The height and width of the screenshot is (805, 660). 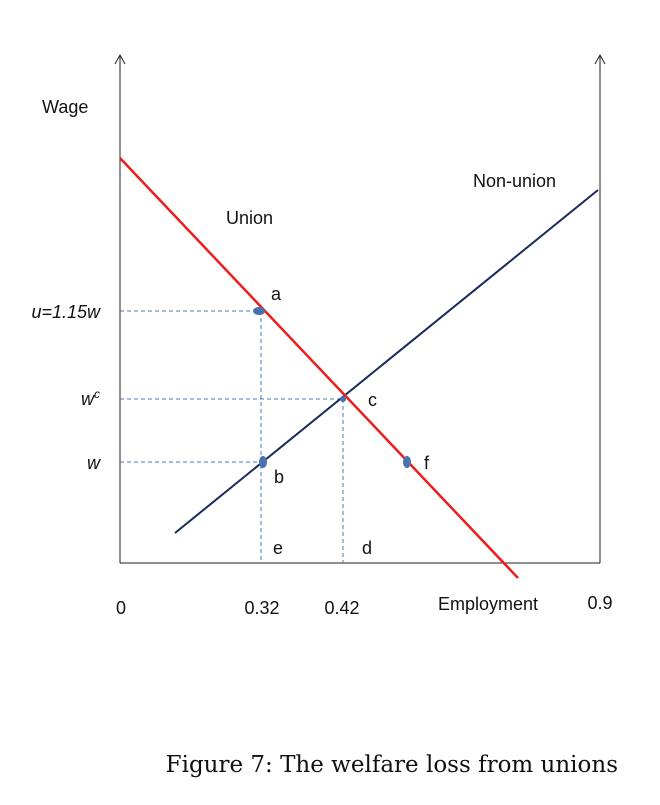 I want to click on y-label: Wage, so click(x=65, y=107).